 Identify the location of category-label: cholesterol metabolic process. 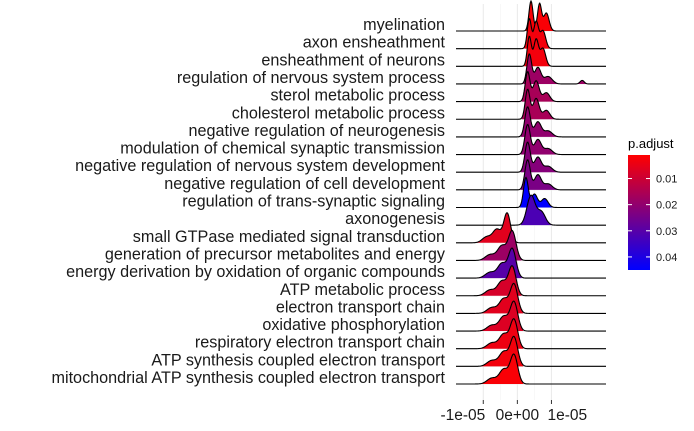
(338, 113).